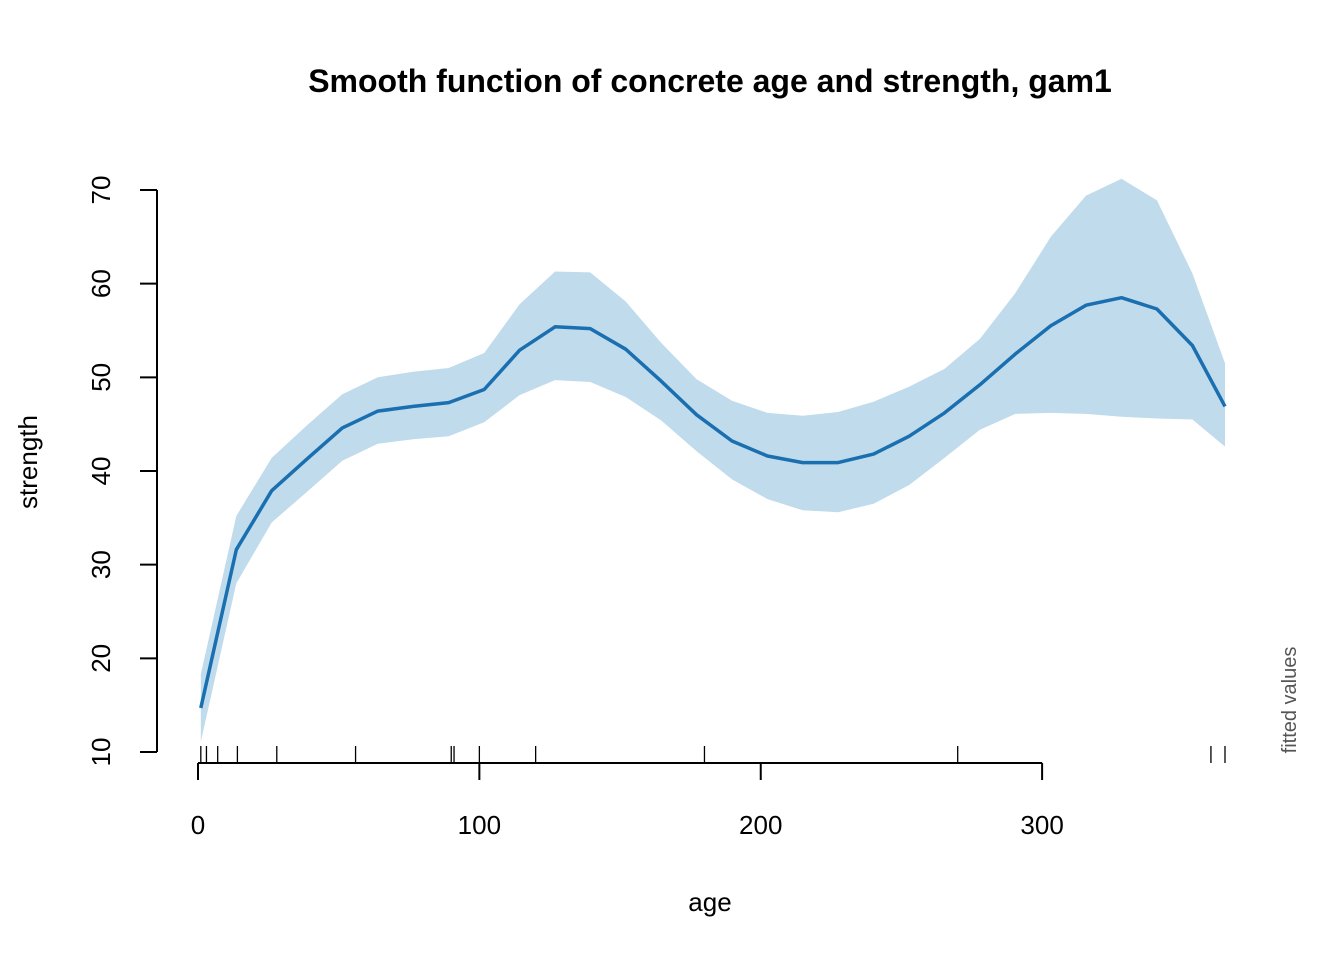 The image size is (1344, 960). What do you see at coordinates (760, 825) in the screenshot?
I see `x-tick-label: 200` at bounding box center [760, 825].